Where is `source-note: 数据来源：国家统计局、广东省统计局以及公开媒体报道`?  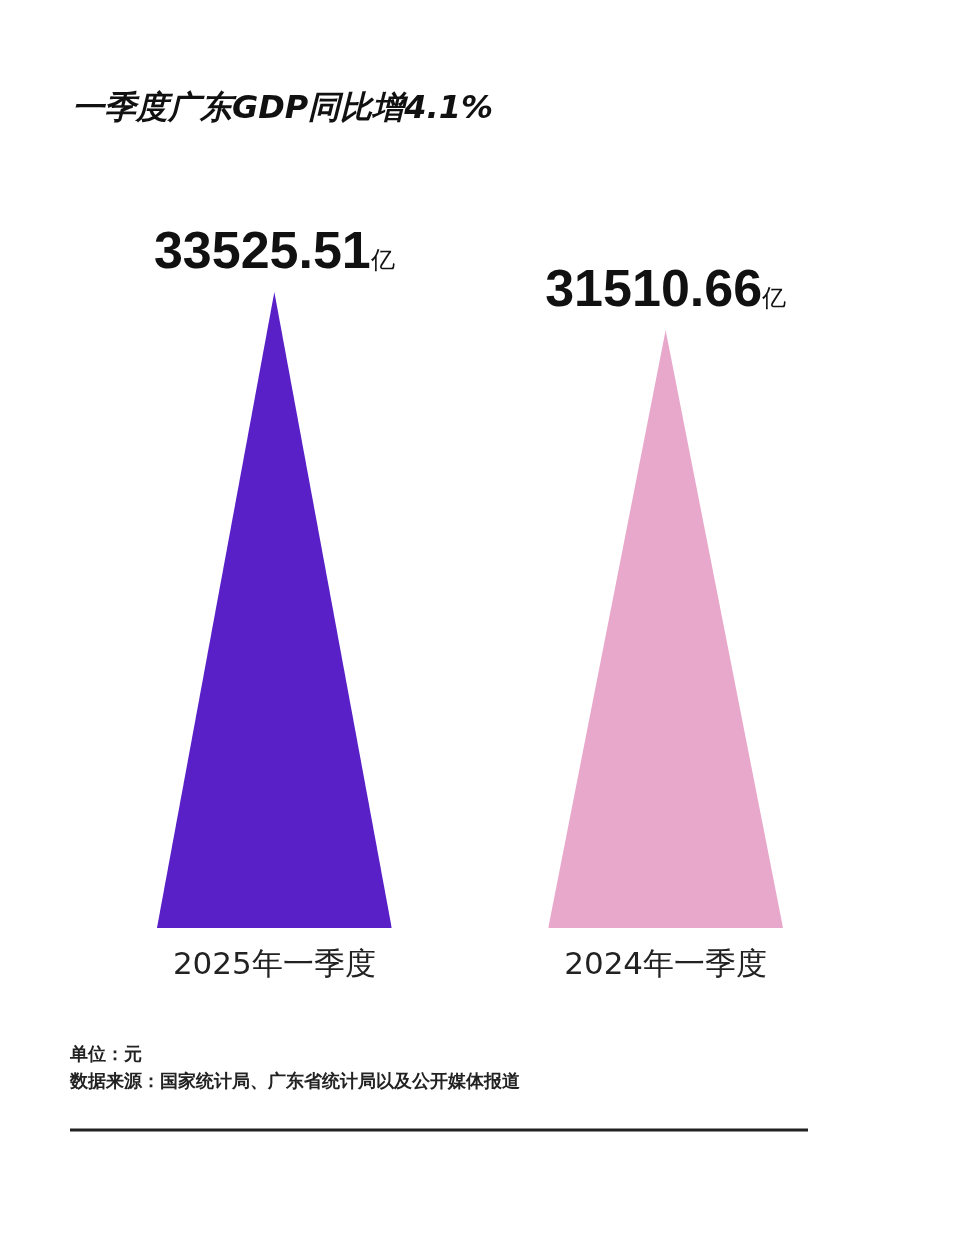 source-note: 数据来源：国家统计局、广东省统计局以及公开媒体报道 is located at coordinates (294, 1080).